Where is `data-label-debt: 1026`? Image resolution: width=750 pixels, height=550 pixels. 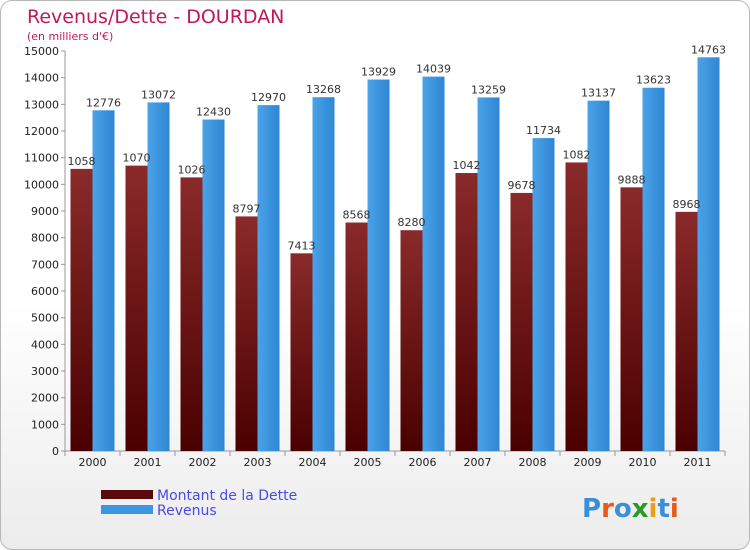 data-label-debt: 1026 is located at coordinates (192, 169).